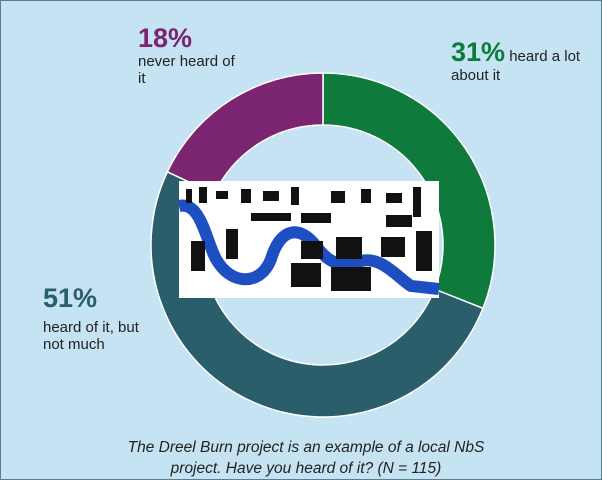 The width and height of the screenshot is (602, 480). What do you see at coordinates (308, 247) in the screenshot?
I see `illustration-river` at bounding box center [308, 247].